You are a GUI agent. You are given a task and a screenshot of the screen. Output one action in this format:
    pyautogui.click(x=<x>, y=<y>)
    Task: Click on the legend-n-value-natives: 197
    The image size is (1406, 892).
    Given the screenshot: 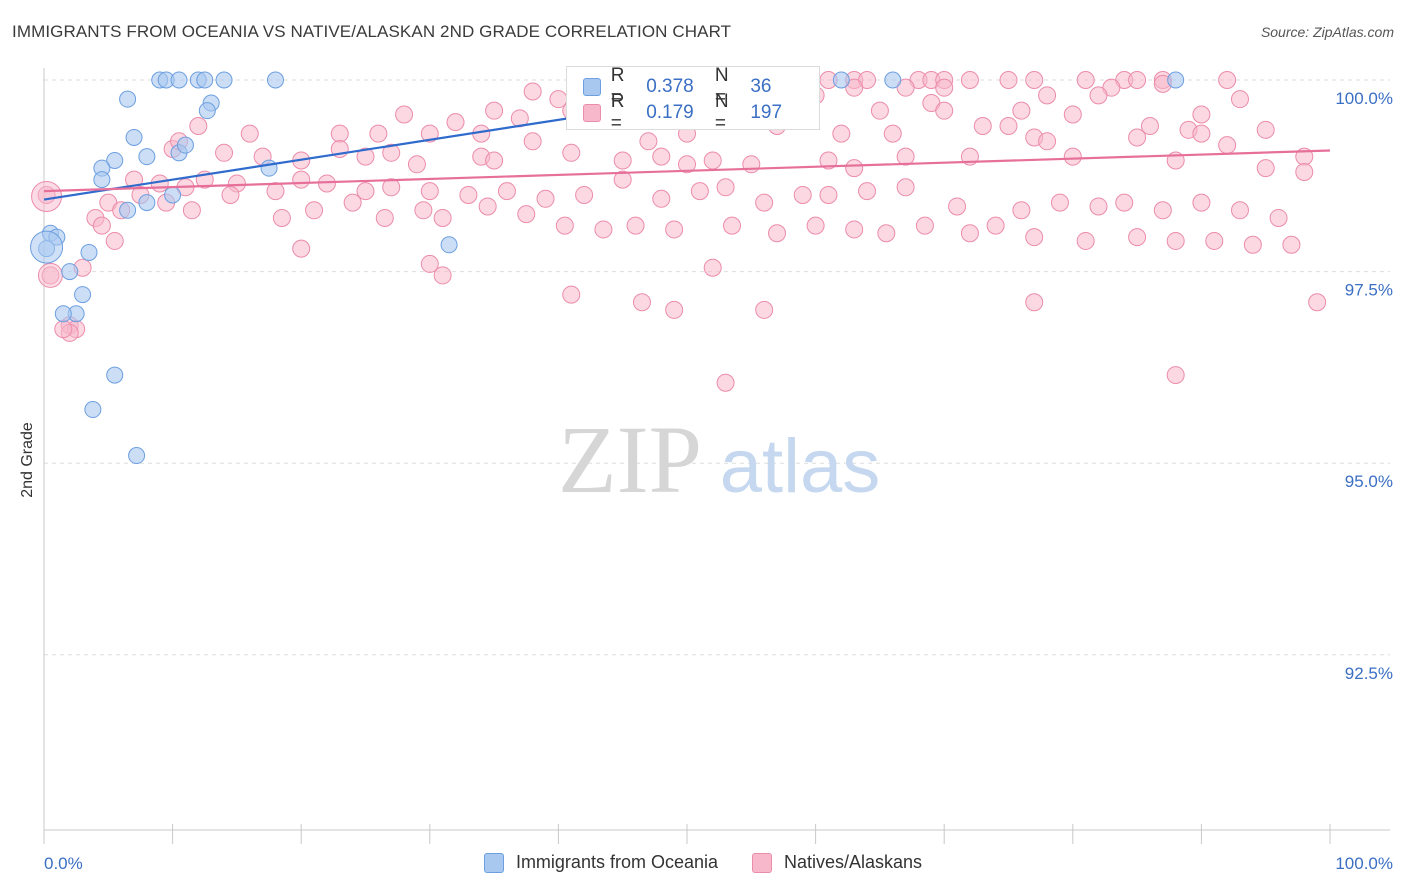 What is the action you would take?
    pyautogui.click(x=766, y=112)
    